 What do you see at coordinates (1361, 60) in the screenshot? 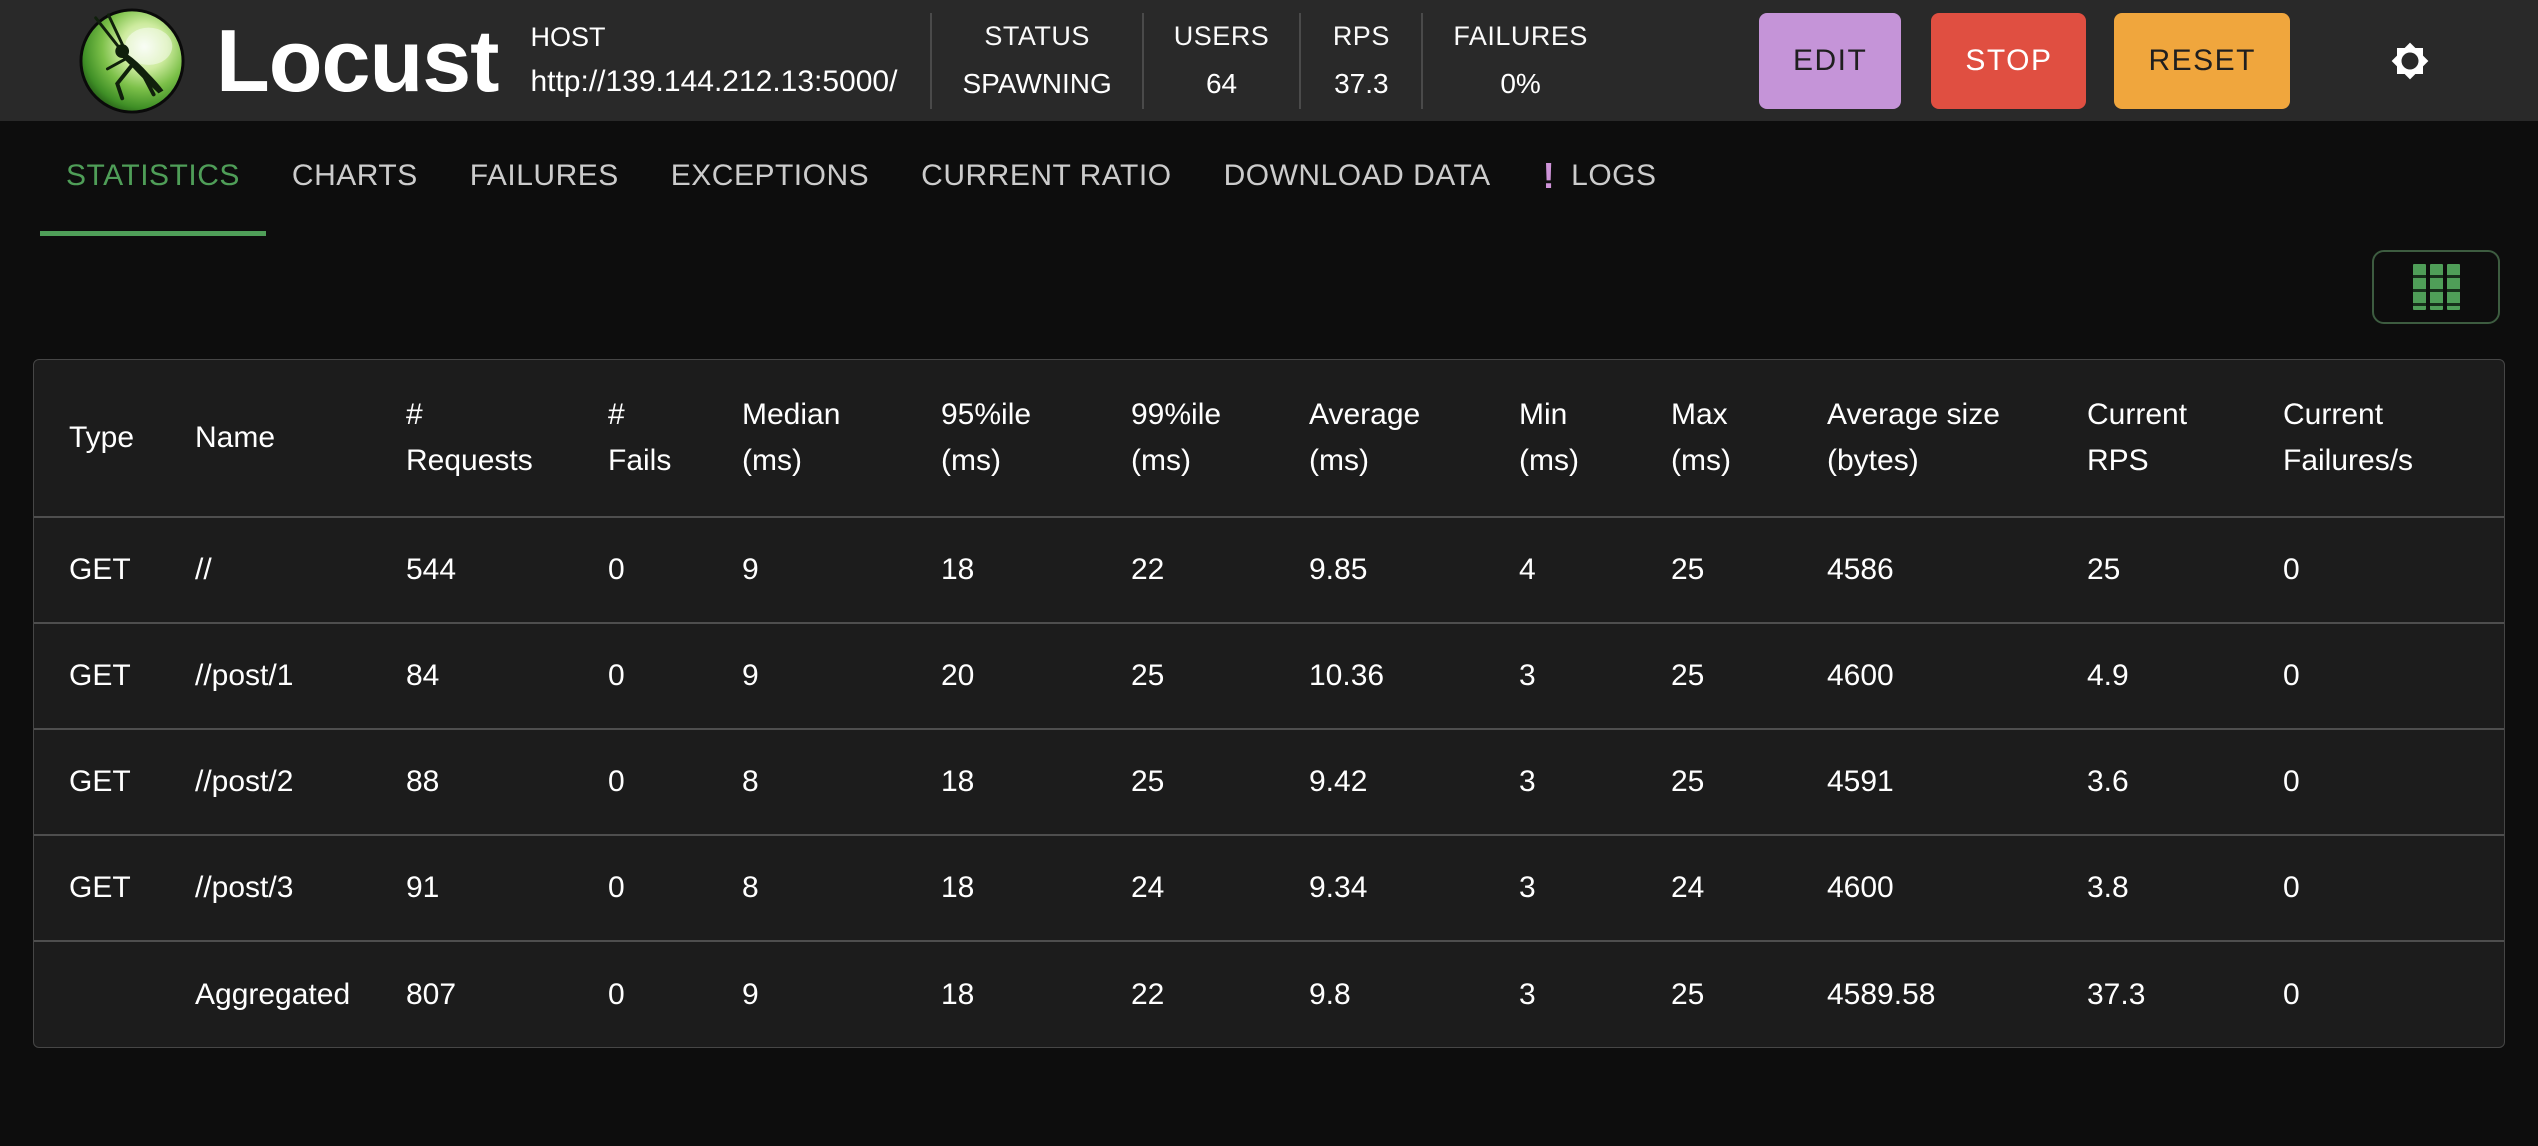
I see `stat-rps: RPS 37.3` at bounding box center [1361, 60].